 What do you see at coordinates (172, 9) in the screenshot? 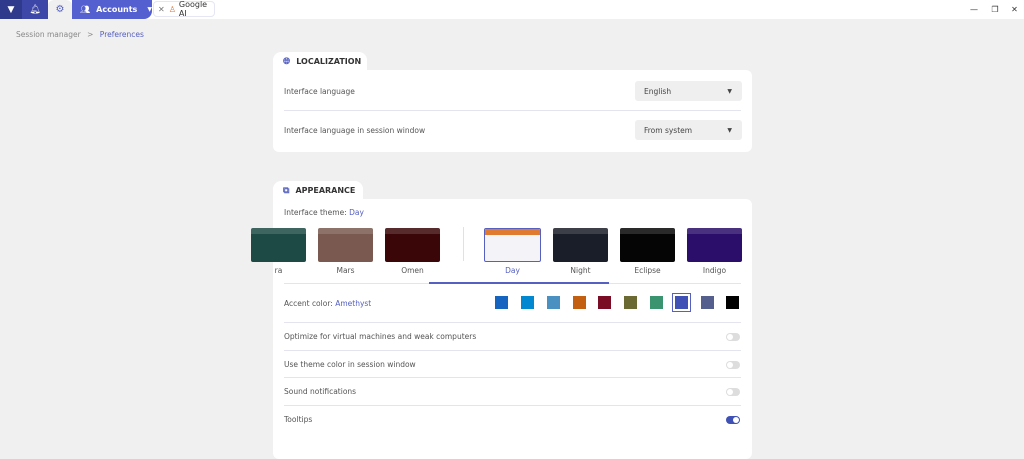
I see `profile-icon: ♙` at bounding box center [172, 9].